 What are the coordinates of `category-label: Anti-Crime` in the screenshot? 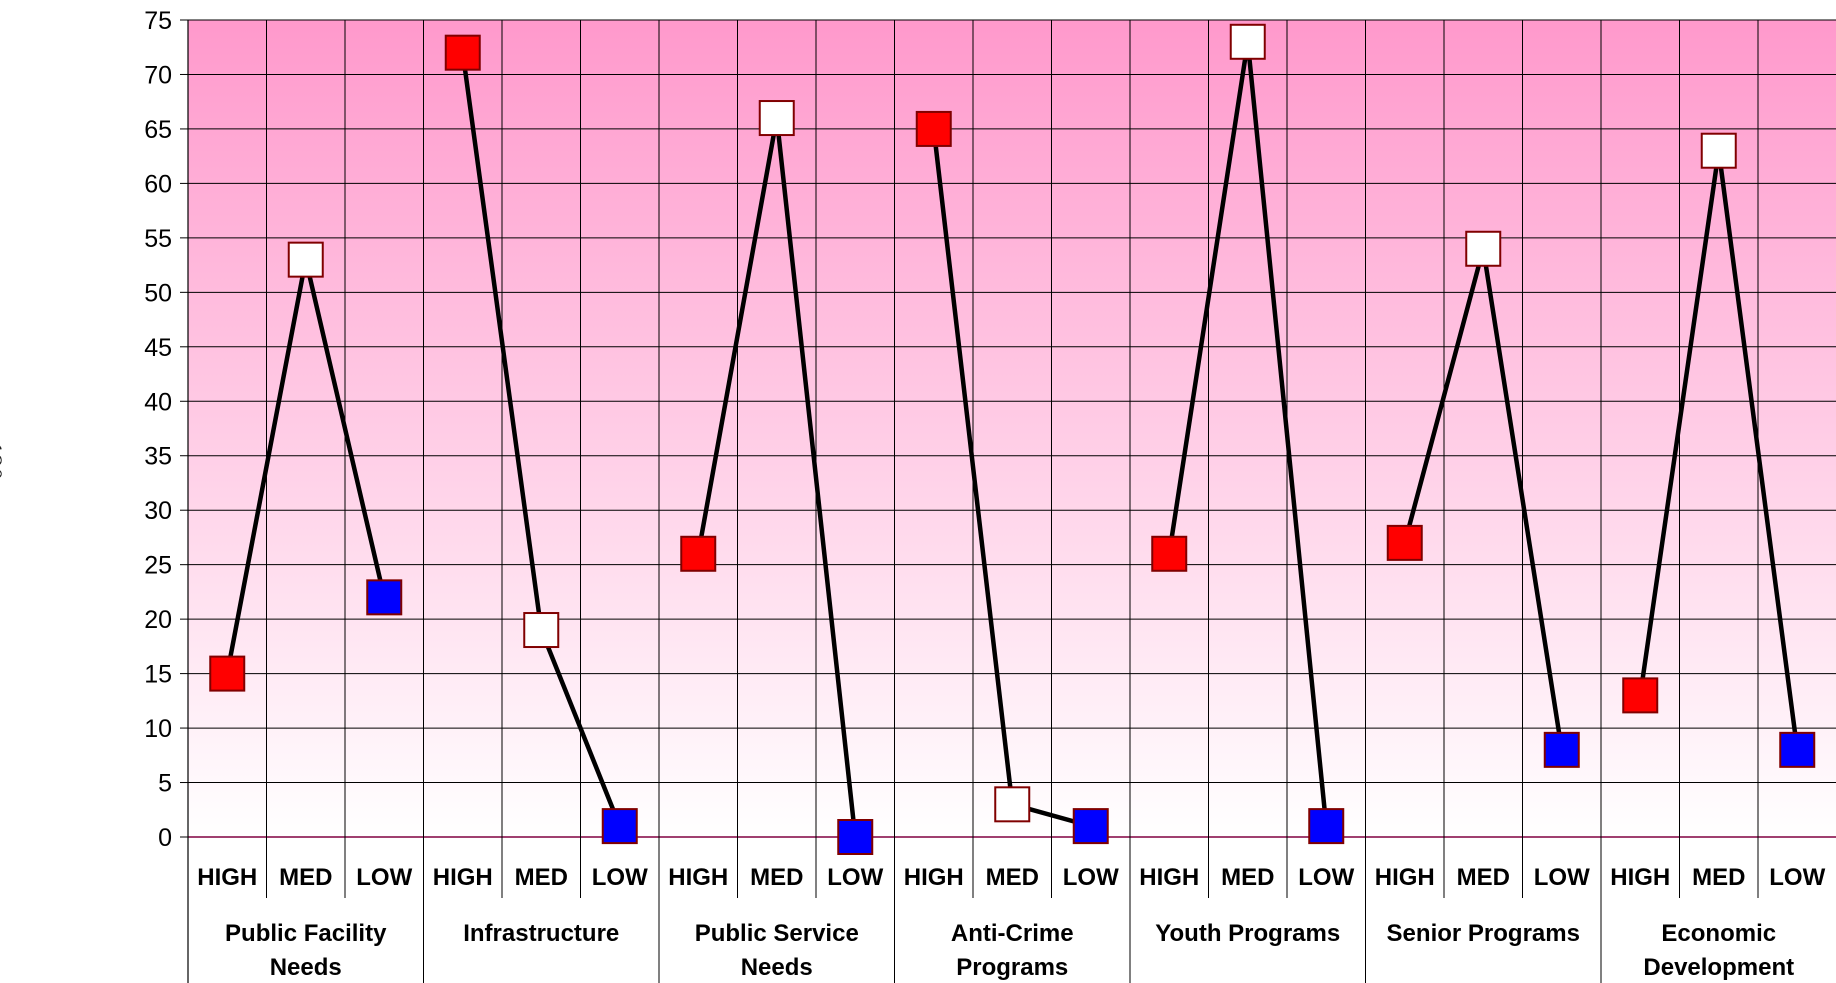 It's located at (1012, 933).